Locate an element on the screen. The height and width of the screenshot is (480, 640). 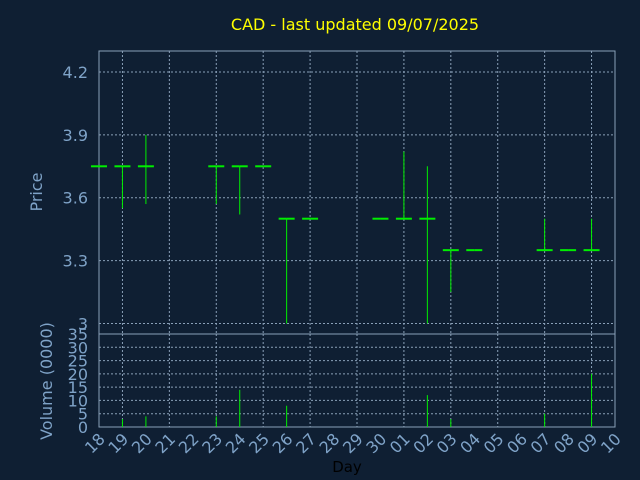
price-axis-label: Price is located at coordinates (36, 191).